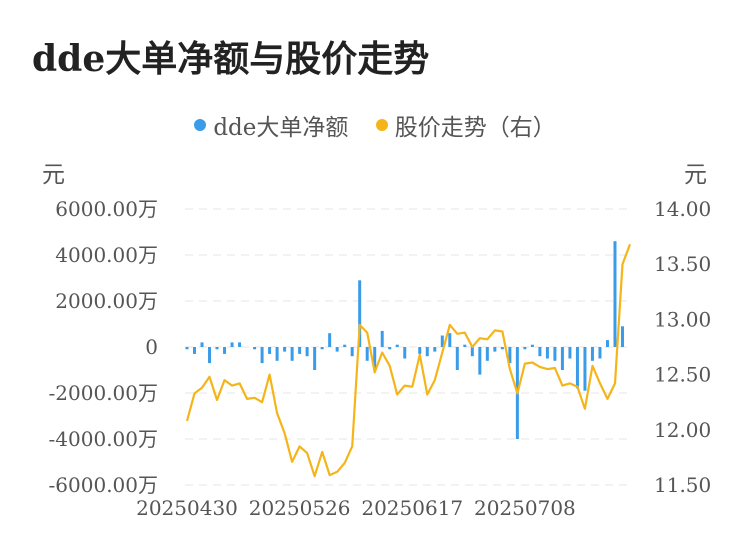  What do you see at coordinates (200, 125) in the screenshot?
I see `legend-dot-bar-icon` at bounding box center [200, 125].